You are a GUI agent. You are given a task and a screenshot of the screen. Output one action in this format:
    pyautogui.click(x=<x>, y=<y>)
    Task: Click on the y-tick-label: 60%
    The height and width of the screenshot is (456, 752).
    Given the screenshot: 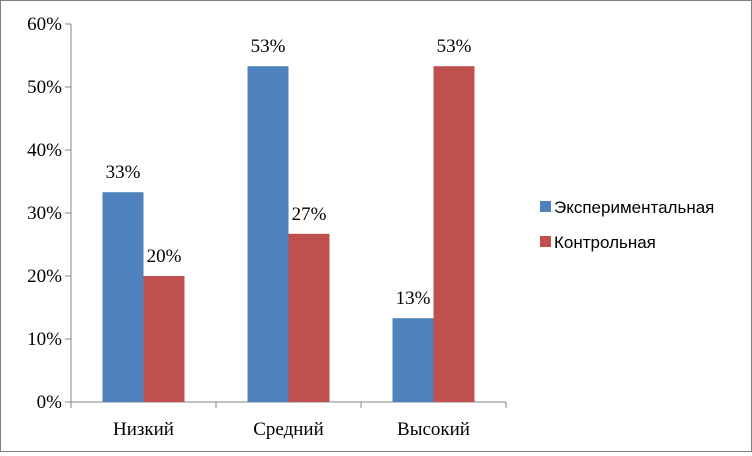 What is the action you would take?
    pyautogui.click(x=44, y=24)
    